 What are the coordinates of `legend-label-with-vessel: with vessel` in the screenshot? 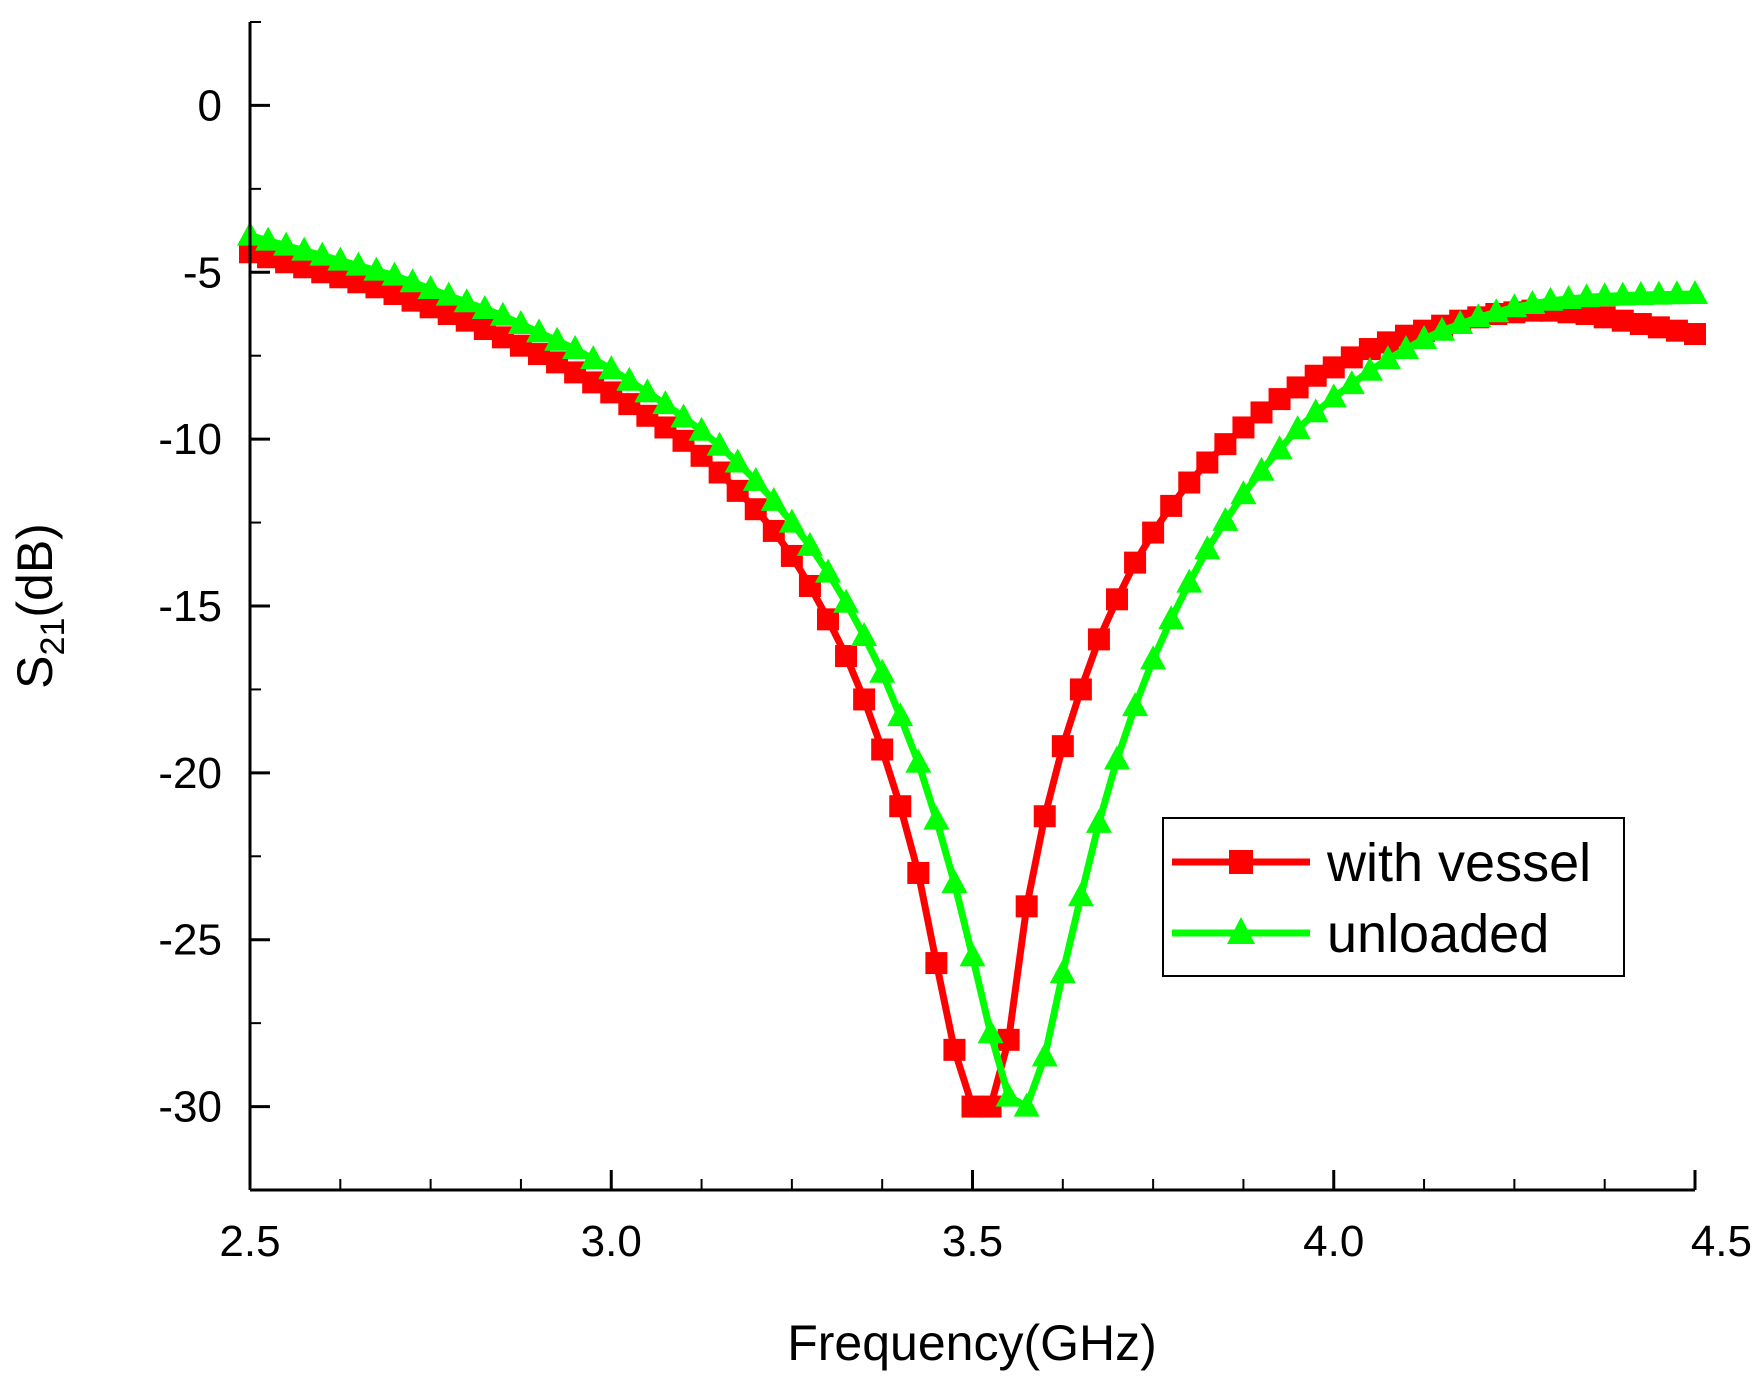 It's located at (1458, 863).